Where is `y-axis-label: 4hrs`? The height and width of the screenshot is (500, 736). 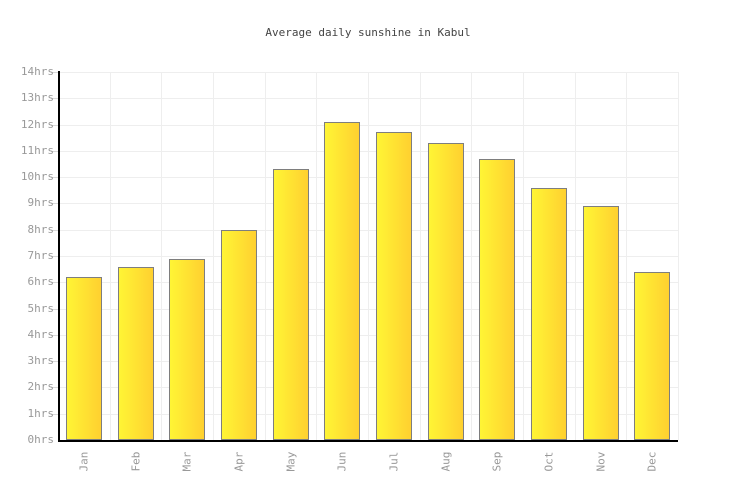
y-axis-label: 4hrs is located at coordinates (41, 334).